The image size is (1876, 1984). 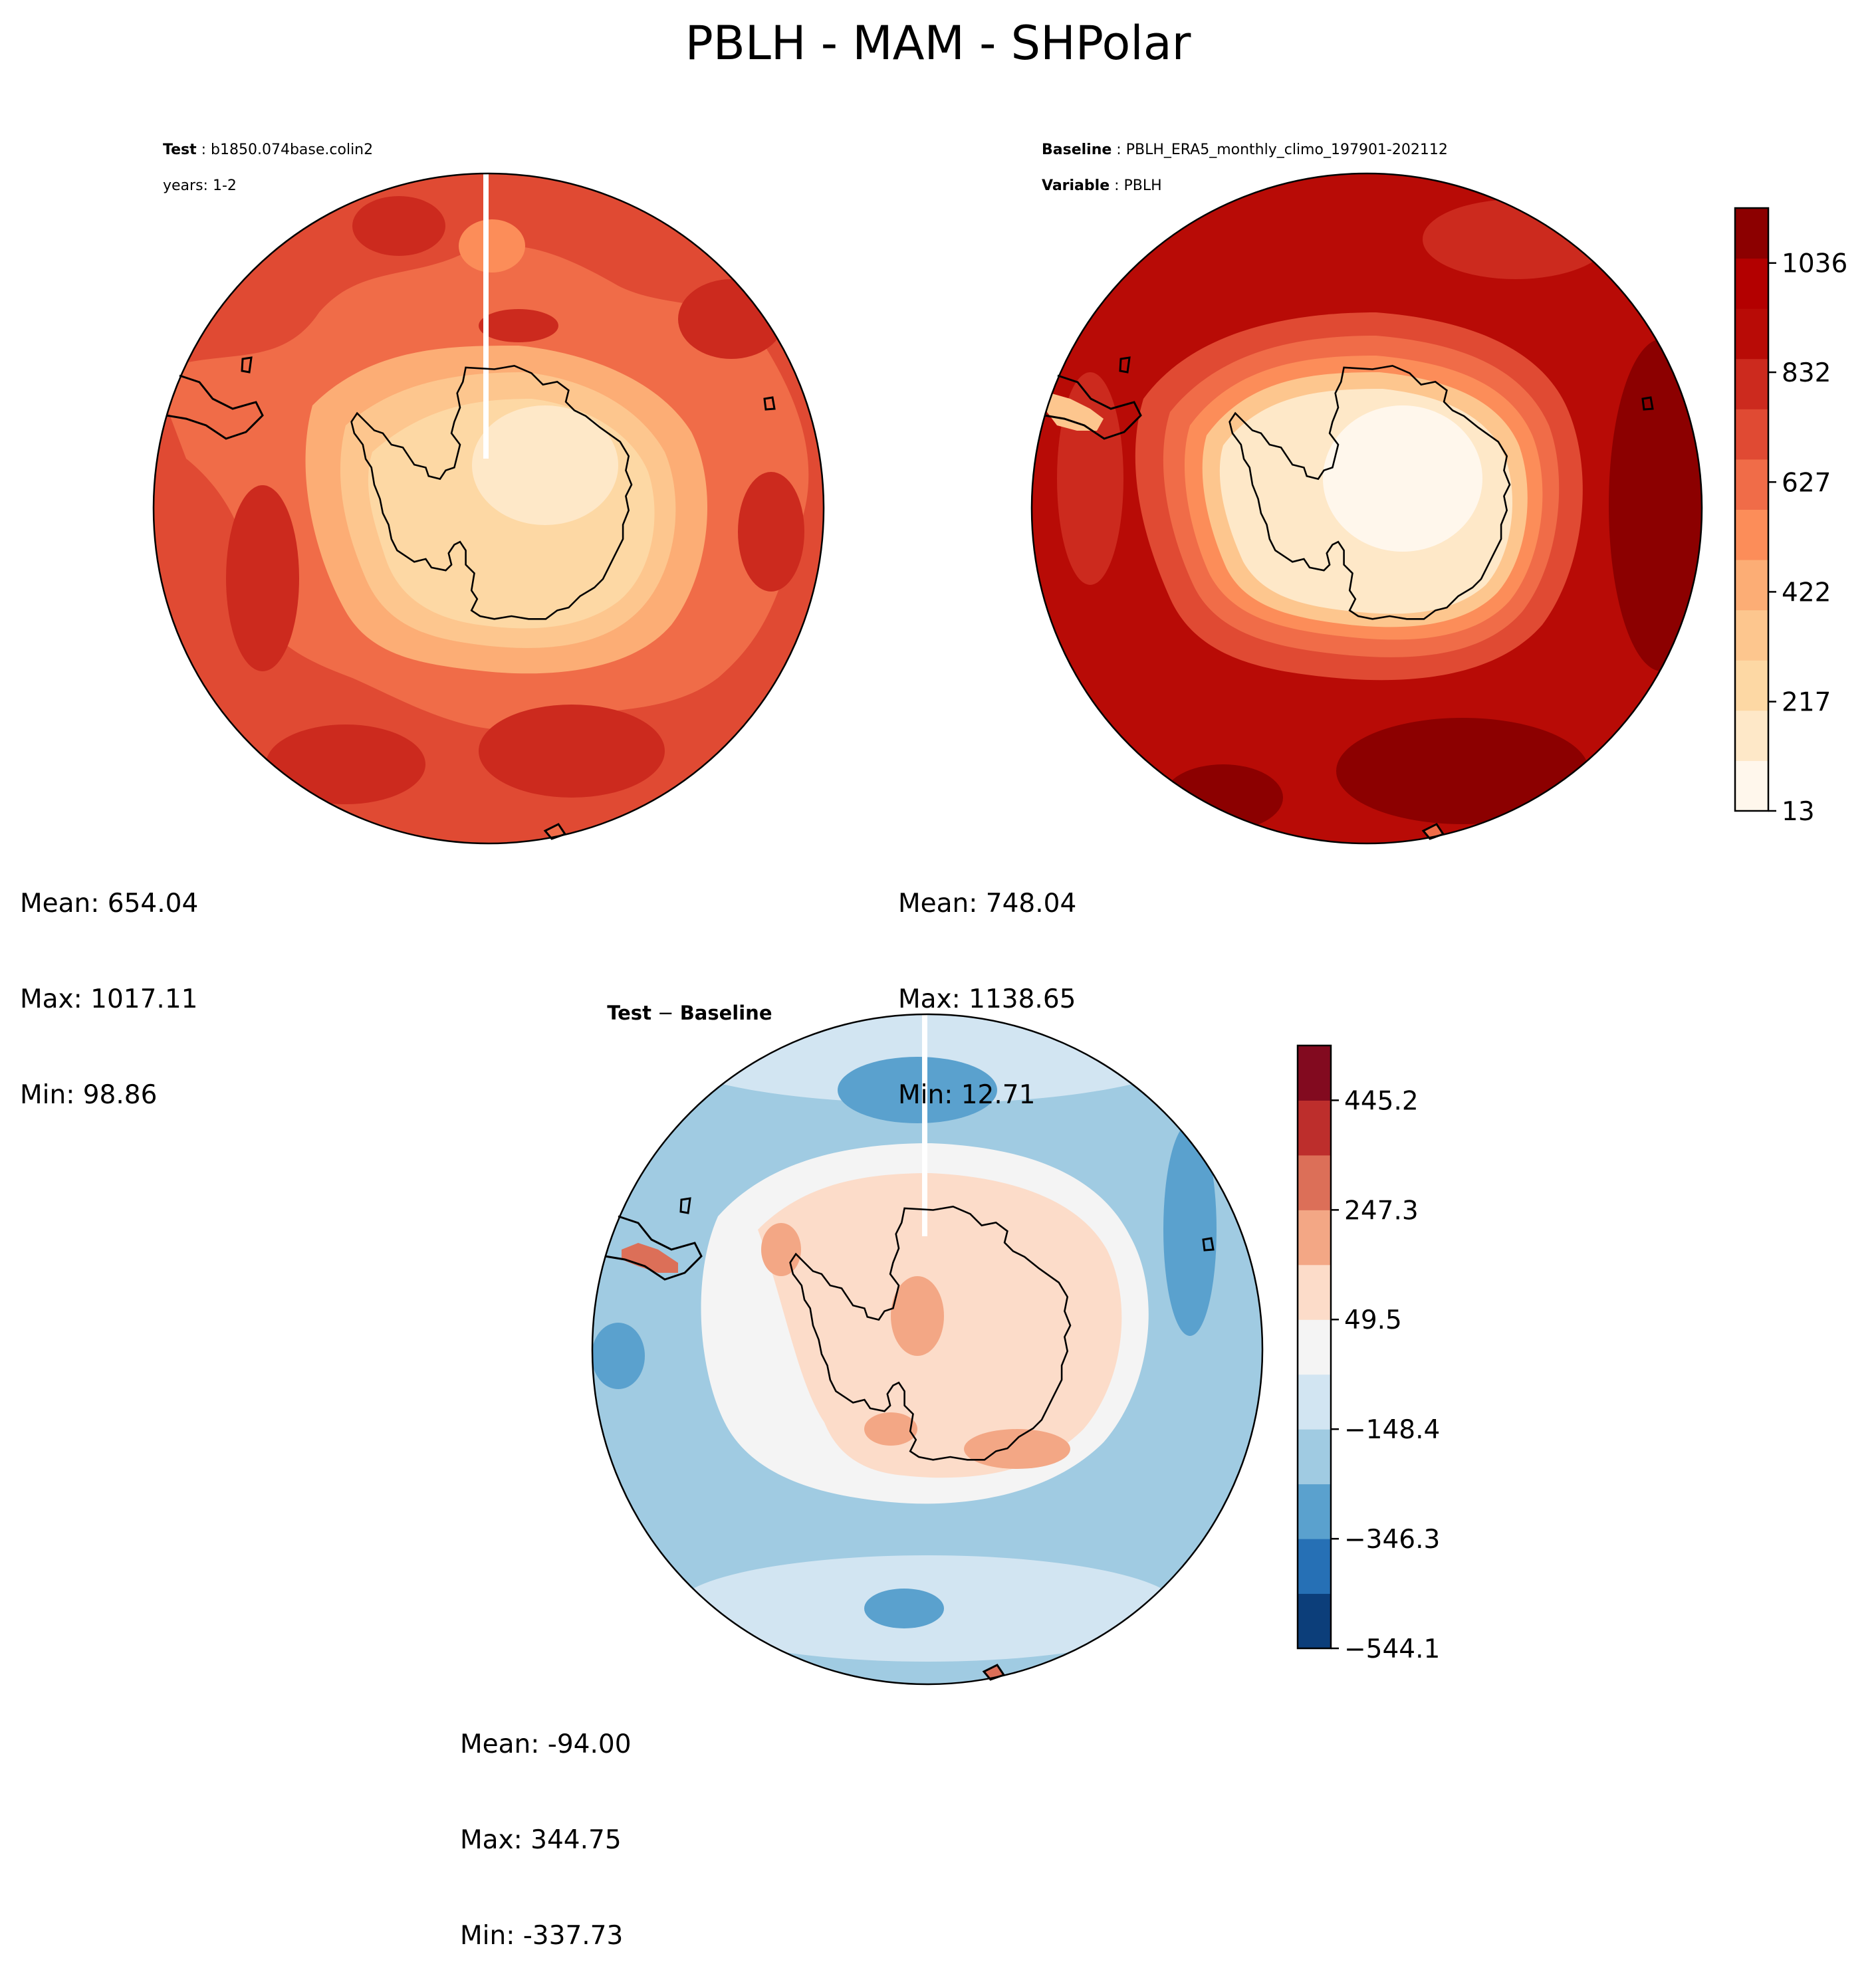 I want to click on difference-colorbar-tick-label: 247.3, so click(x=1382, y=1211).